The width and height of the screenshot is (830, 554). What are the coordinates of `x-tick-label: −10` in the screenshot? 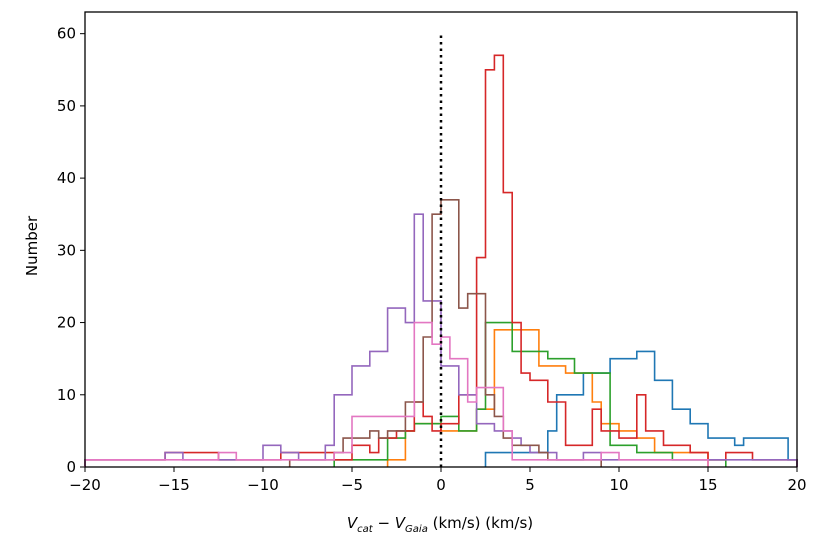 It's located at (263, 485).